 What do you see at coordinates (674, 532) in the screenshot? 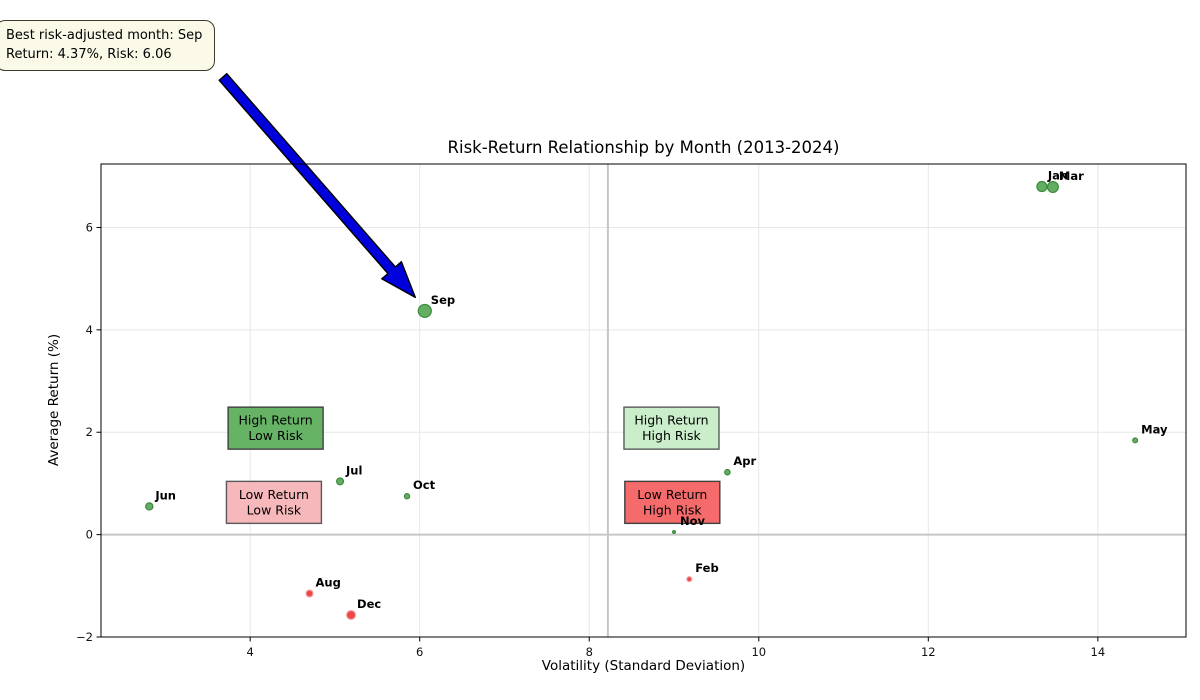
I see `data-point-nov` at bounding box center [674, 532].